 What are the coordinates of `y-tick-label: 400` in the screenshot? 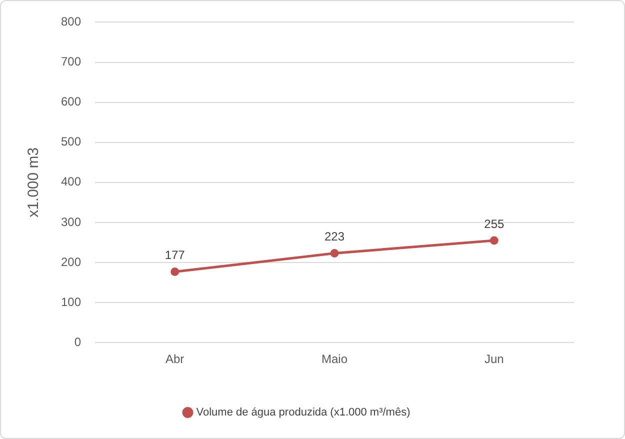 It's located at (71, 181).